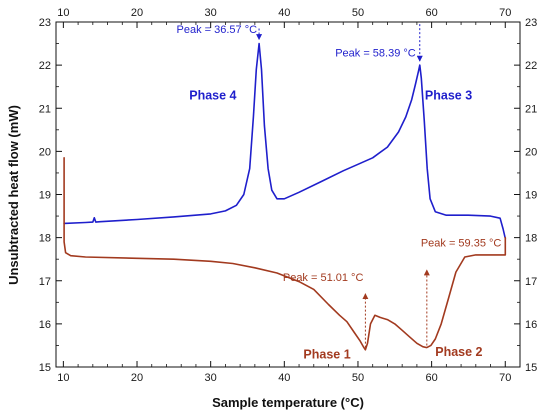 The image size is (550, 411). Describe the element at coordinates (288, 402) in the screenshot. I see `x-axis-label: Sample temperature (°C)` at that location.